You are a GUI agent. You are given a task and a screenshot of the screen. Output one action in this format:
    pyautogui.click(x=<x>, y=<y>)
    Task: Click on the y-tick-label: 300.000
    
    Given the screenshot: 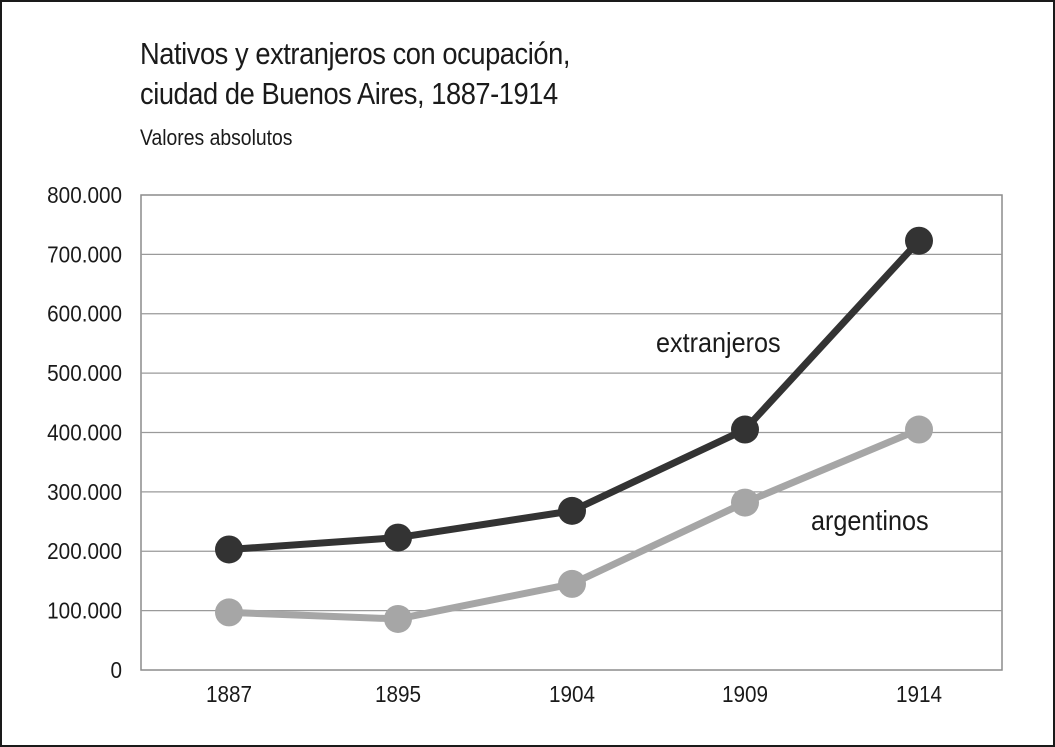 What is the action you would take?
    pyautogui.click(x=84, y=492)
    